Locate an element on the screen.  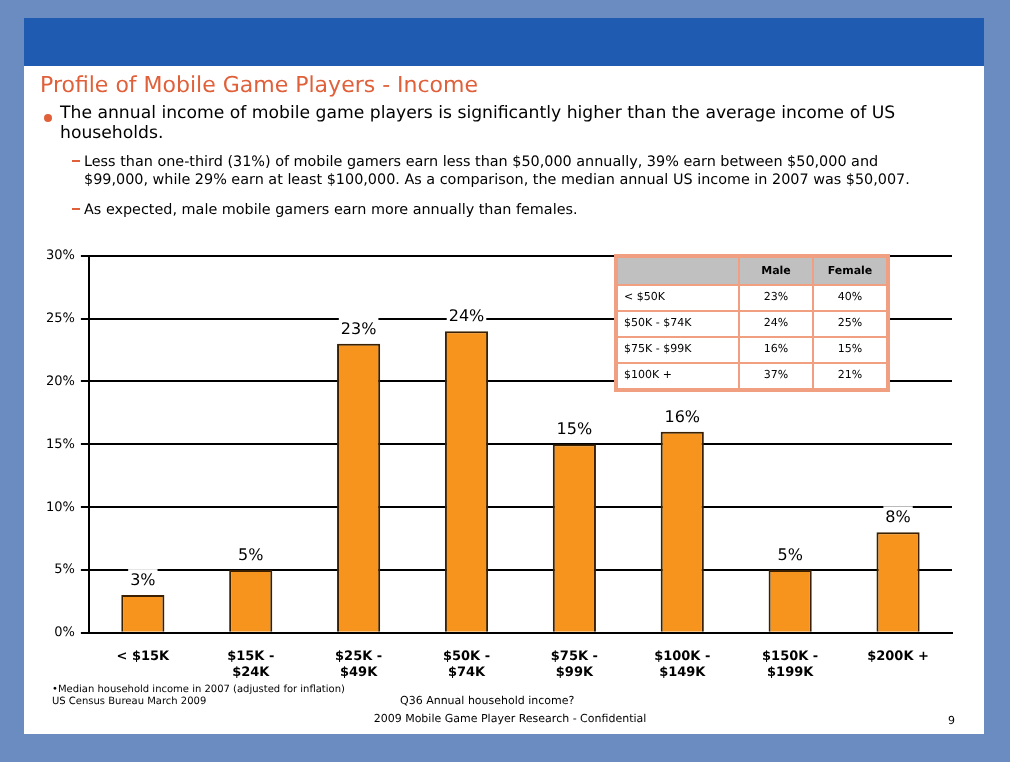
text: The annual income of mobile game players is significantly higher than the average income of US households. is located at coordinates (479, 124).